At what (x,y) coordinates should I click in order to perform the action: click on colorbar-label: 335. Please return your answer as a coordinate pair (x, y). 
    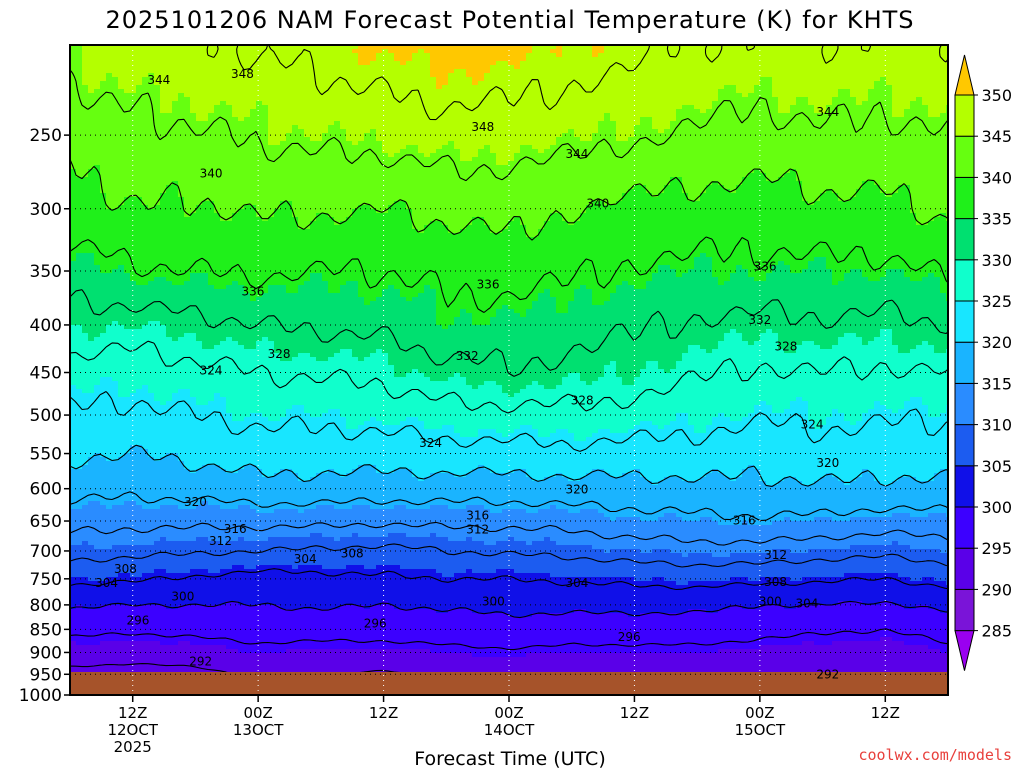
    Looking at the image, I should click on (996, 219).